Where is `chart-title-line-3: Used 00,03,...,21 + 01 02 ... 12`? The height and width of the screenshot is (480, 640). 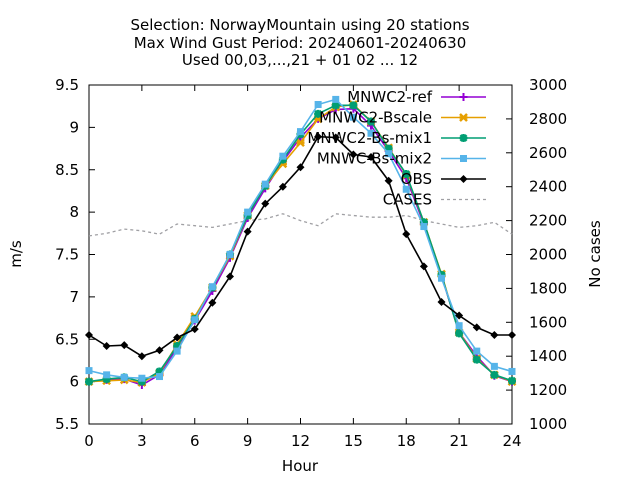 chart-title-line-3: Used 00,03,...,21 + 01 02 ... 12 is located at coordinates (300, 60).